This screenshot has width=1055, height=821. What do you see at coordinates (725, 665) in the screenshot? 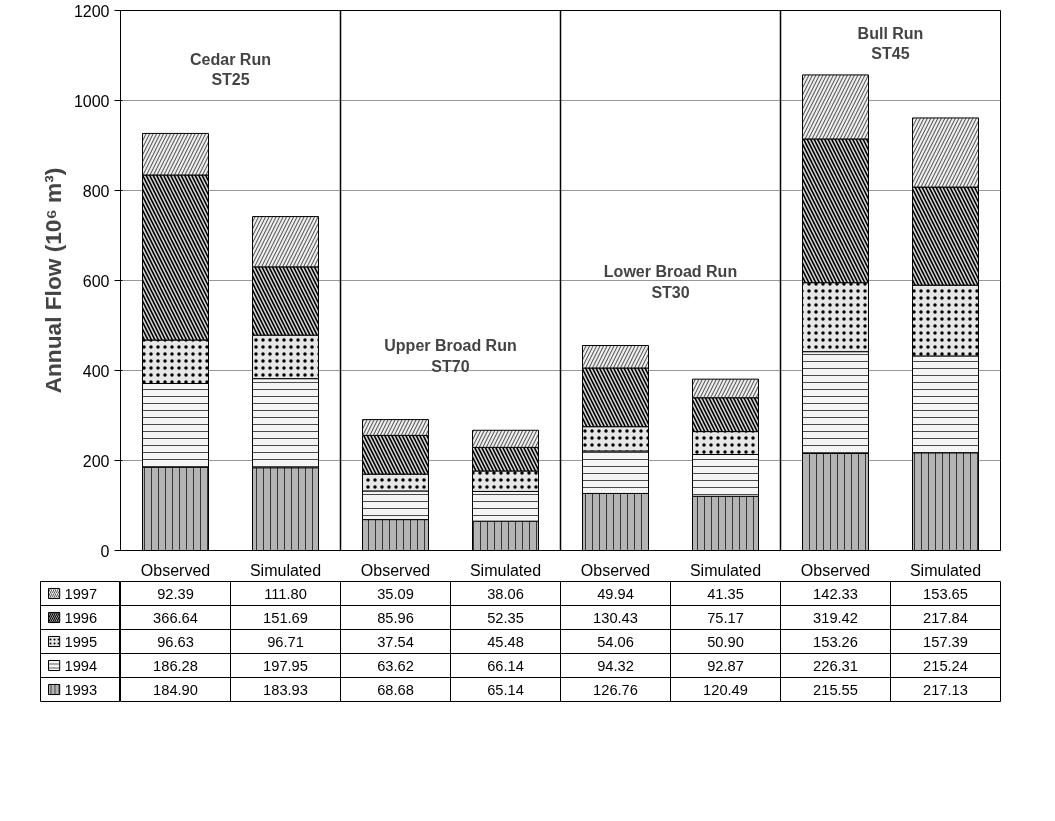
I see `data-label: 92.87` at bounding box center [725, 665].